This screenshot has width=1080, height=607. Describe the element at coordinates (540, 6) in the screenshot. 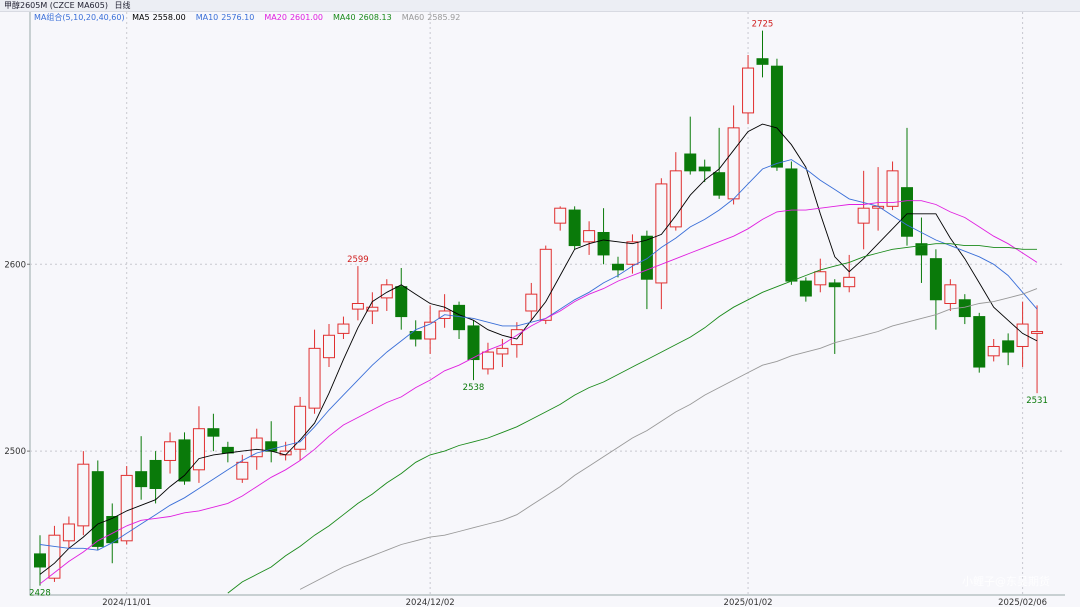

I see `header-bar: 甲醇2605M (CZCE MA605) 日线` at that location.